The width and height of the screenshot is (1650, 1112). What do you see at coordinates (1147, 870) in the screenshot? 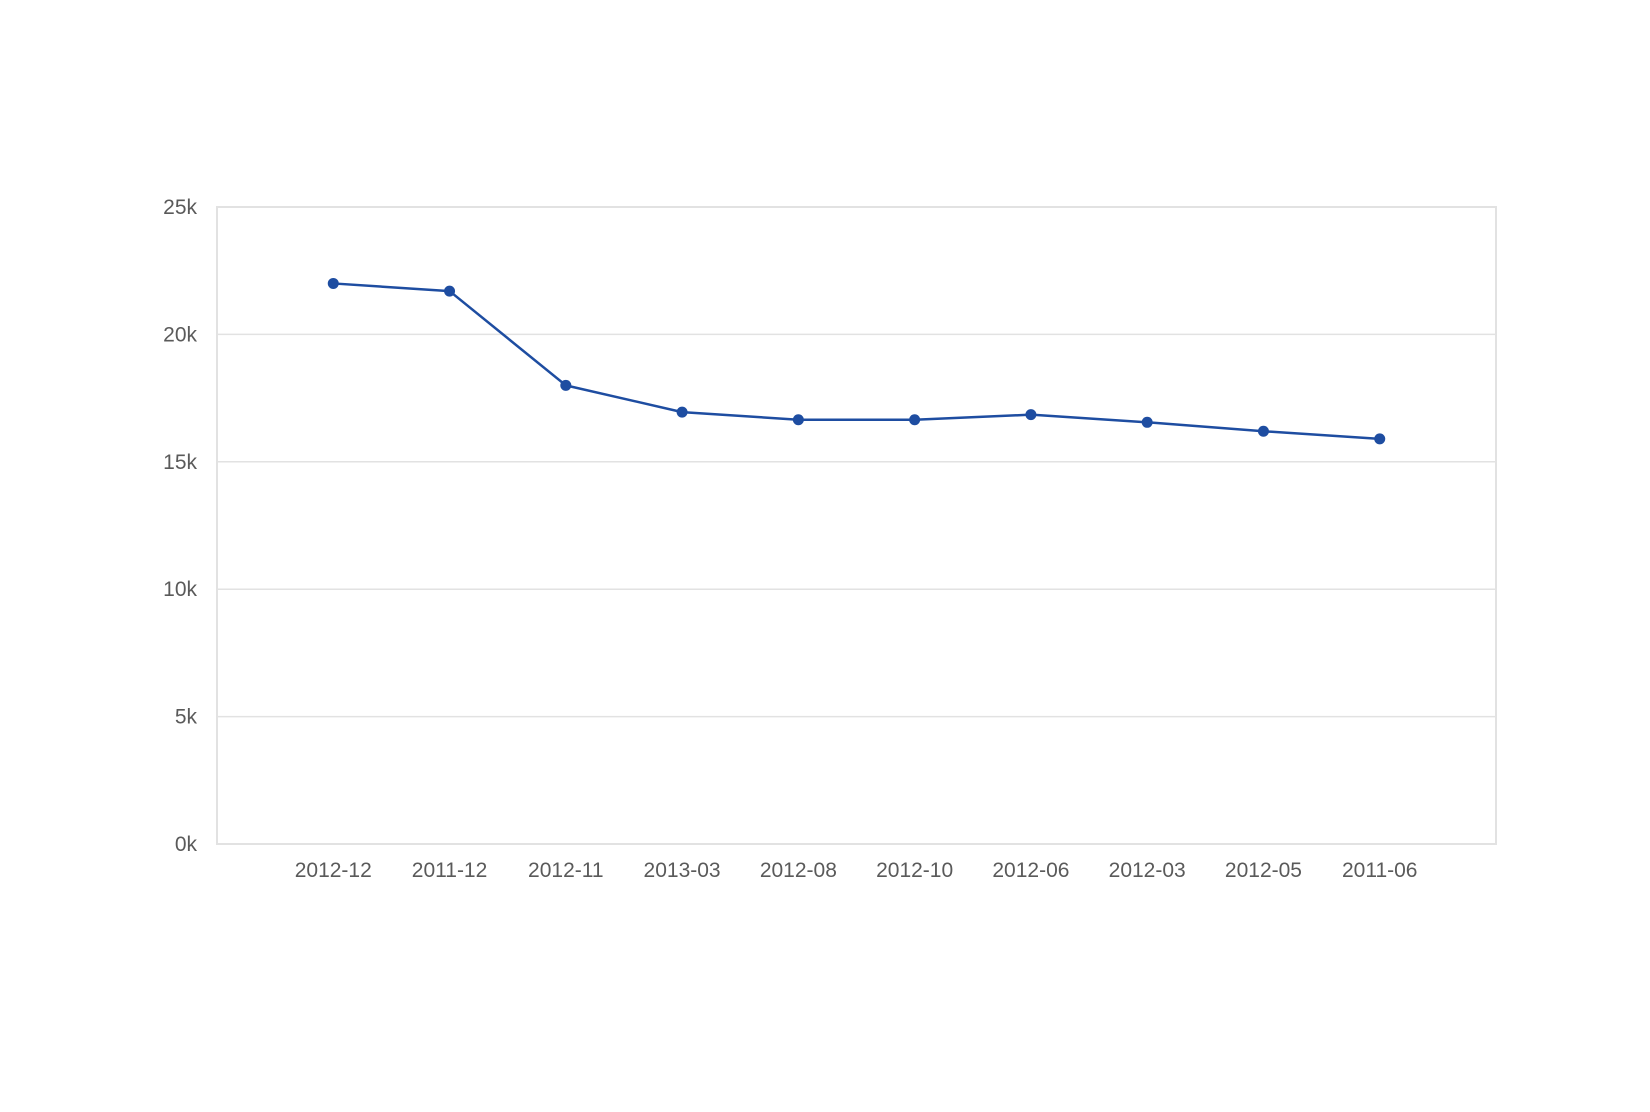
I see `x-axis-tick-label: 2012-03` at bounding box center [1147, 870].